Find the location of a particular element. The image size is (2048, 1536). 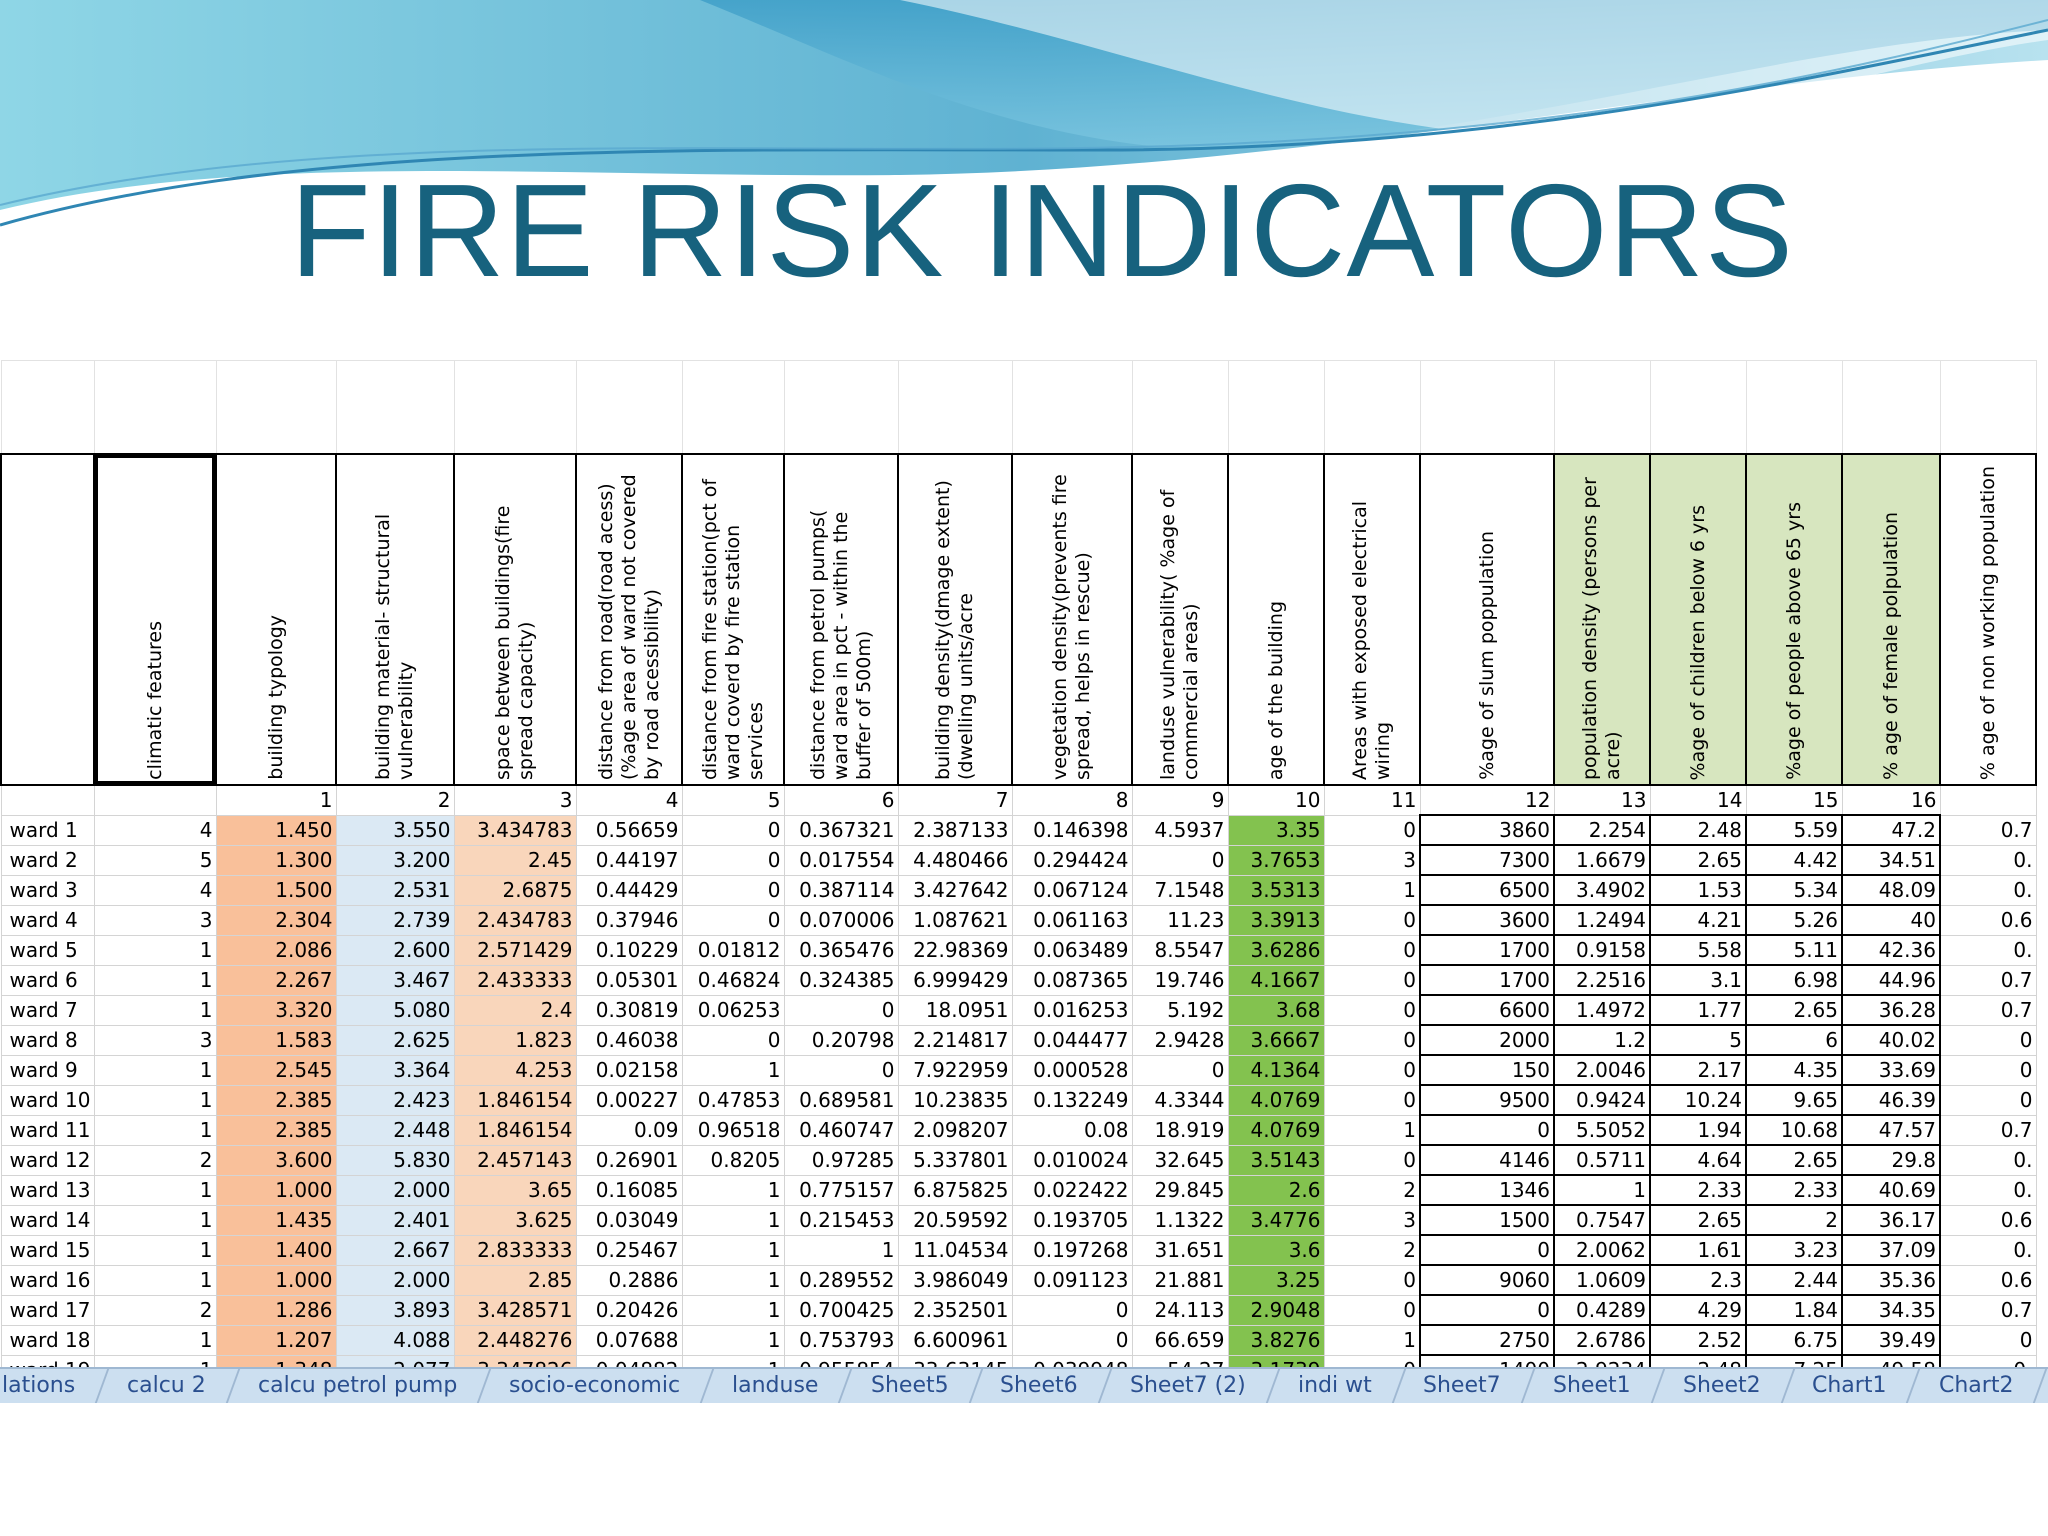

data-cell: 5.192 is located at coordinates (1180, 1010).